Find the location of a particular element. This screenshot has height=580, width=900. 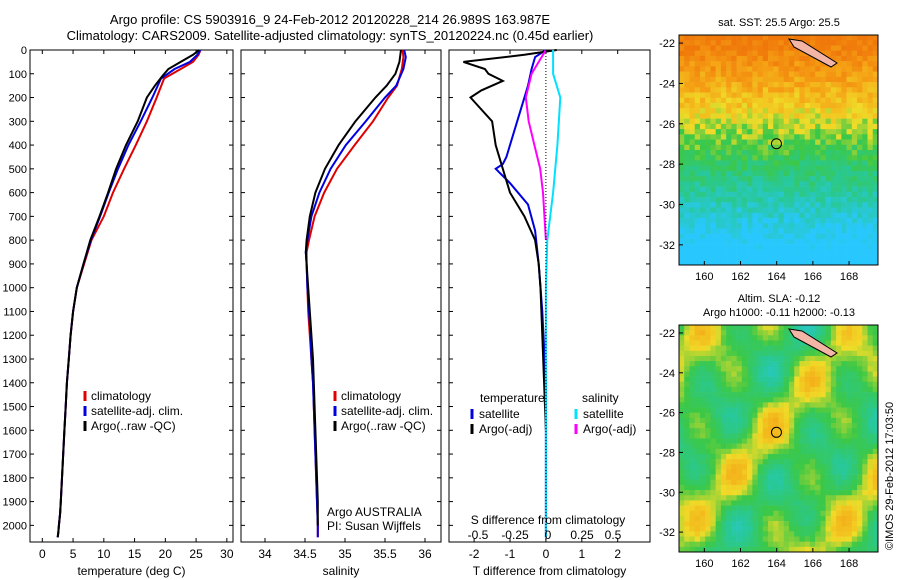

map-title-argo-h: Argo h1000: -0.11 h2000: -0.13 is located at coordinates (779, 313).